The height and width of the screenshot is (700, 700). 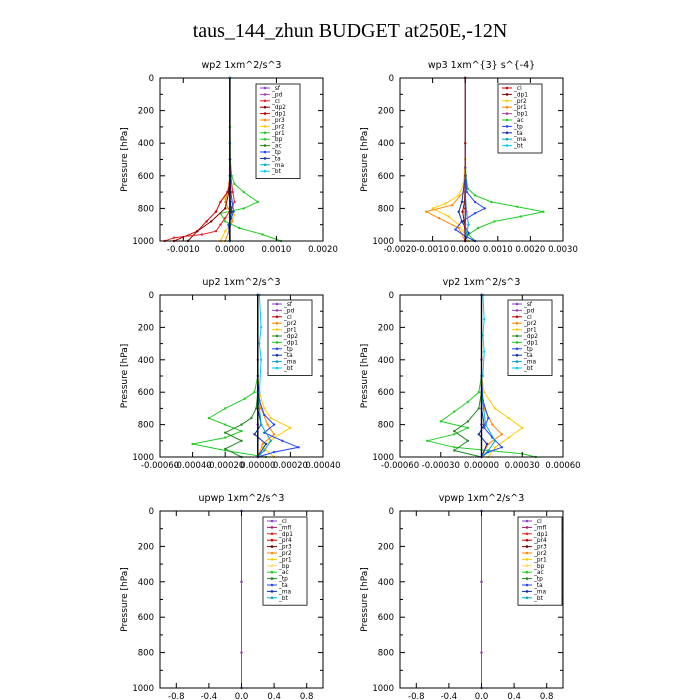 I want to click on y-tick-label: 800, so click(x=386, y=209).